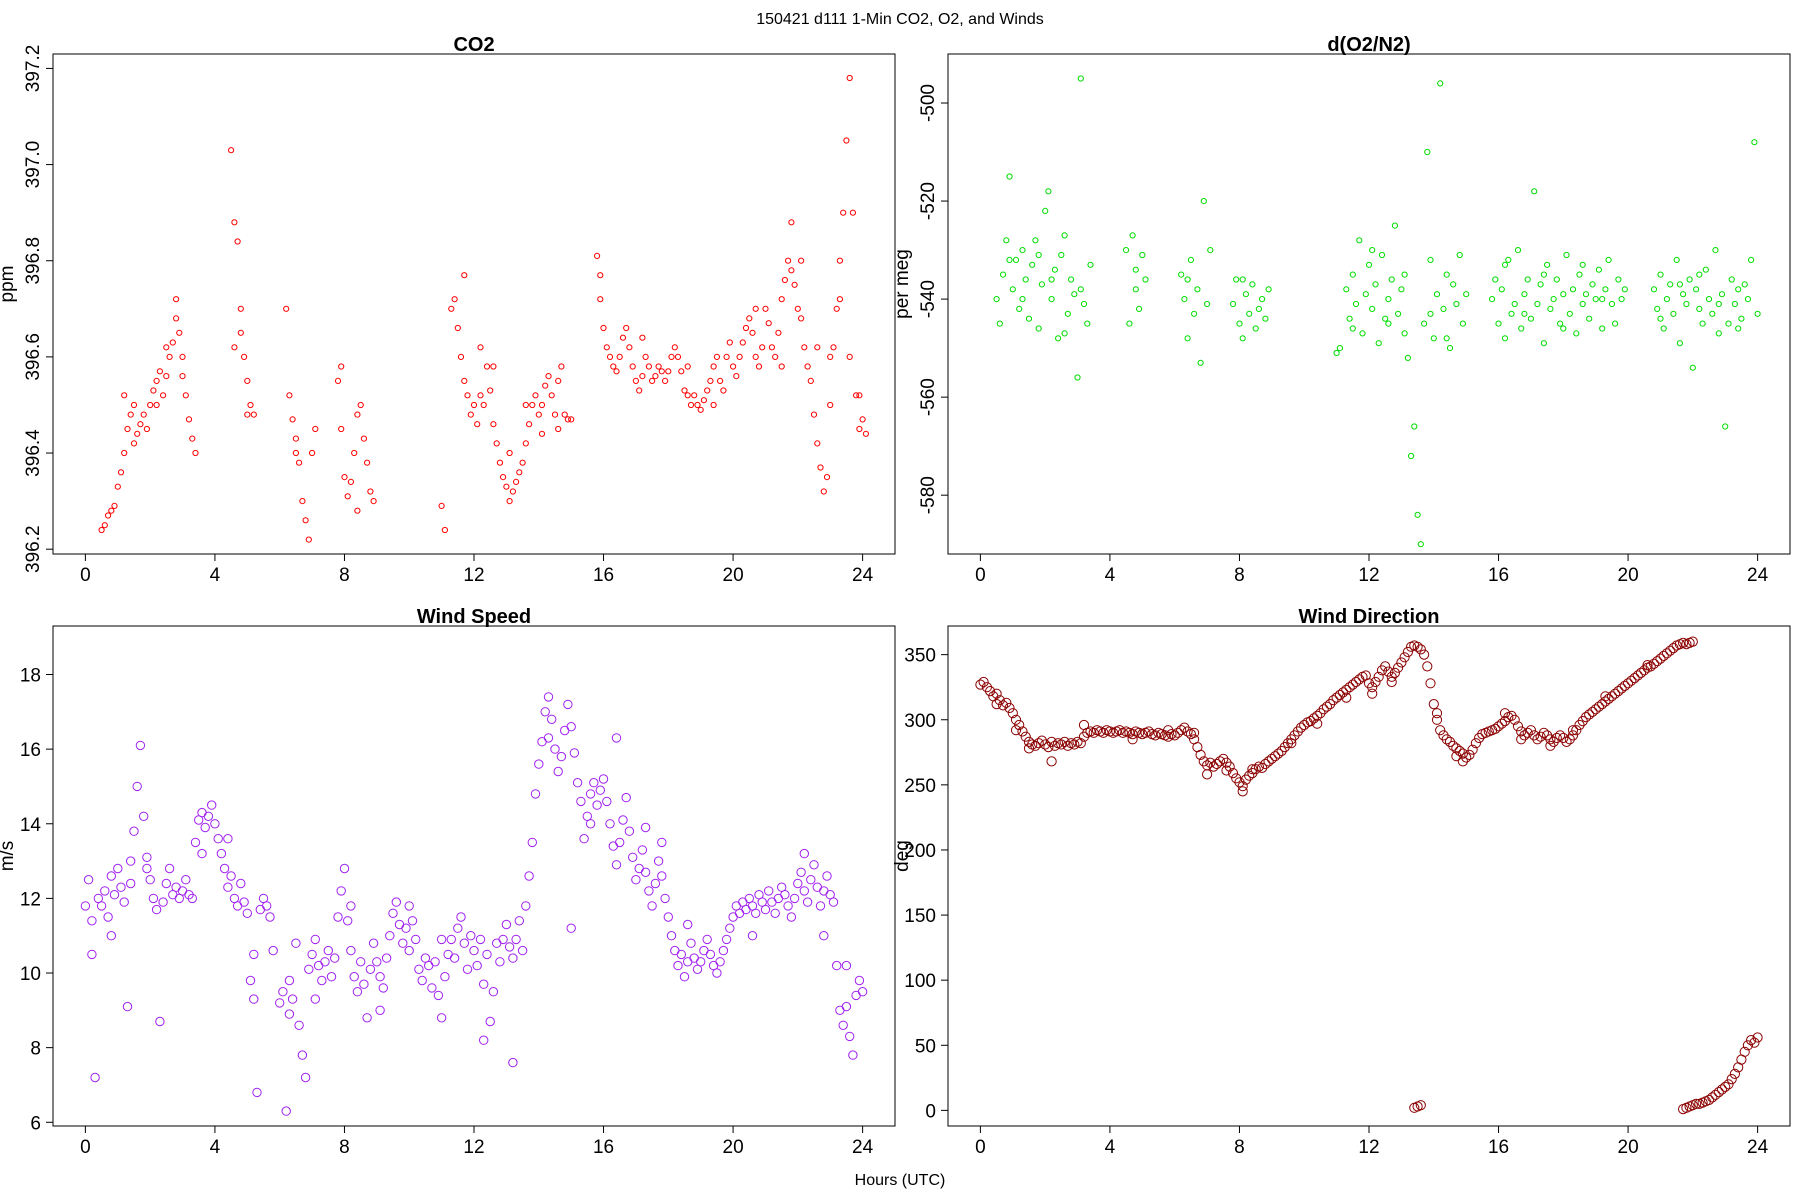  What do you see at coordinates (30, 676) in the screenshot?
I see `y-tick-label: 18` at bounding box center [30, 676].